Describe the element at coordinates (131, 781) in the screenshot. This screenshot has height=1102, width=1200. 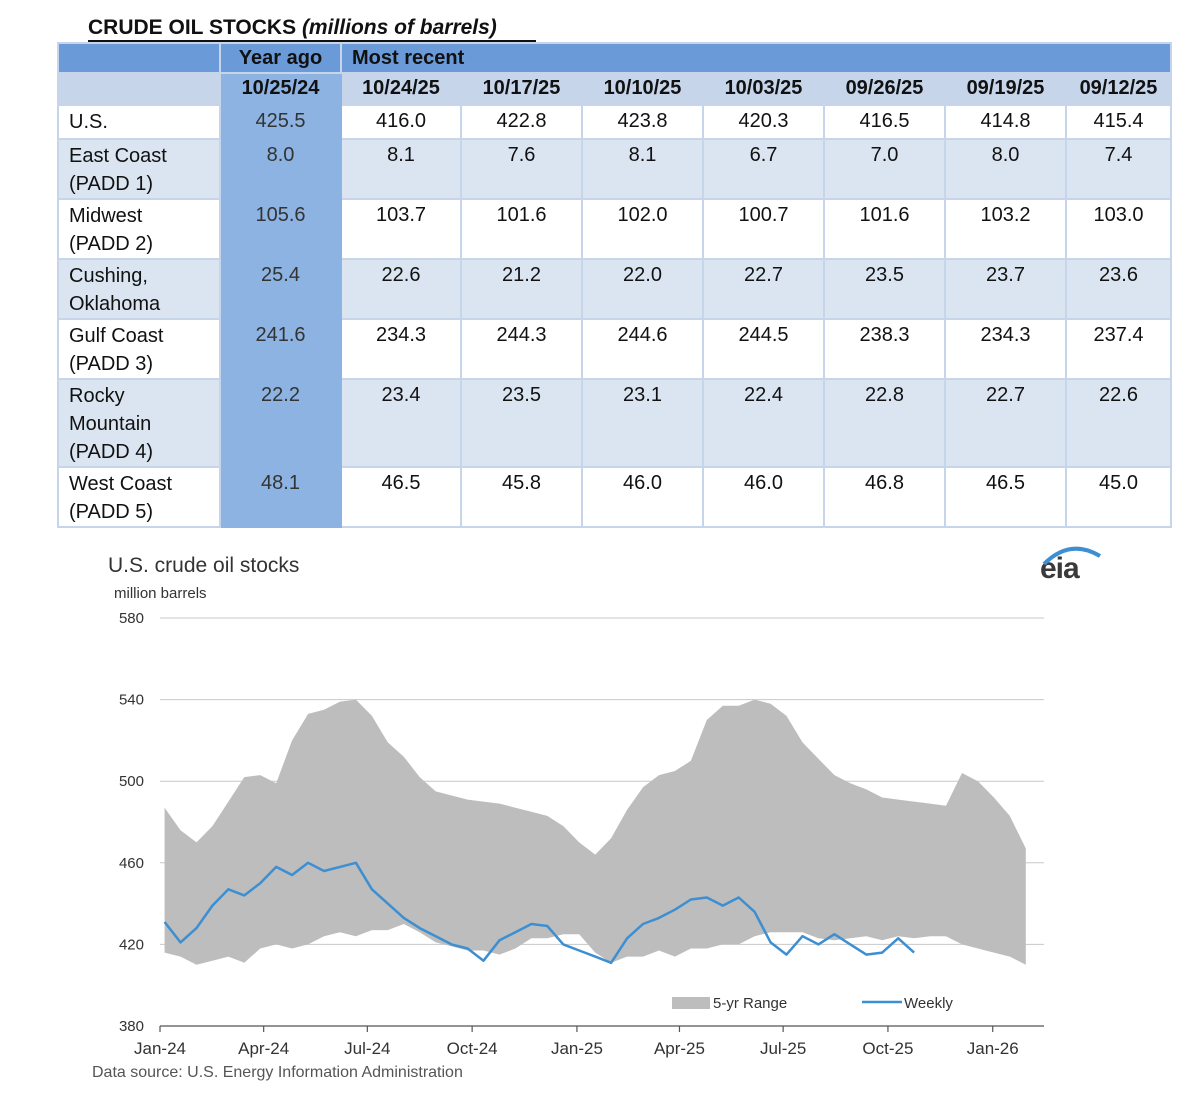
I see `y-tick-label: 500` at that location.